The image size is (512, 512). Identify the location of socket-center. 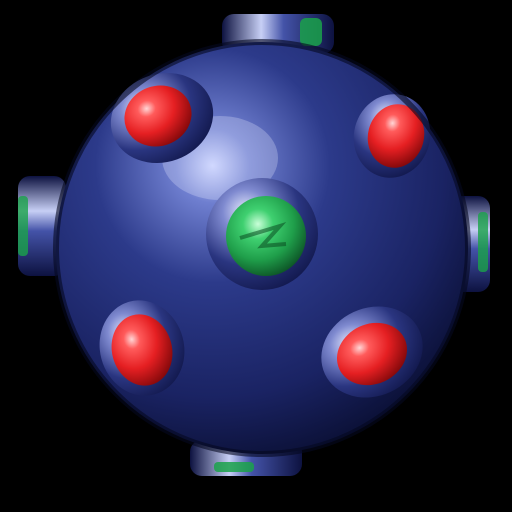
(262, 234).